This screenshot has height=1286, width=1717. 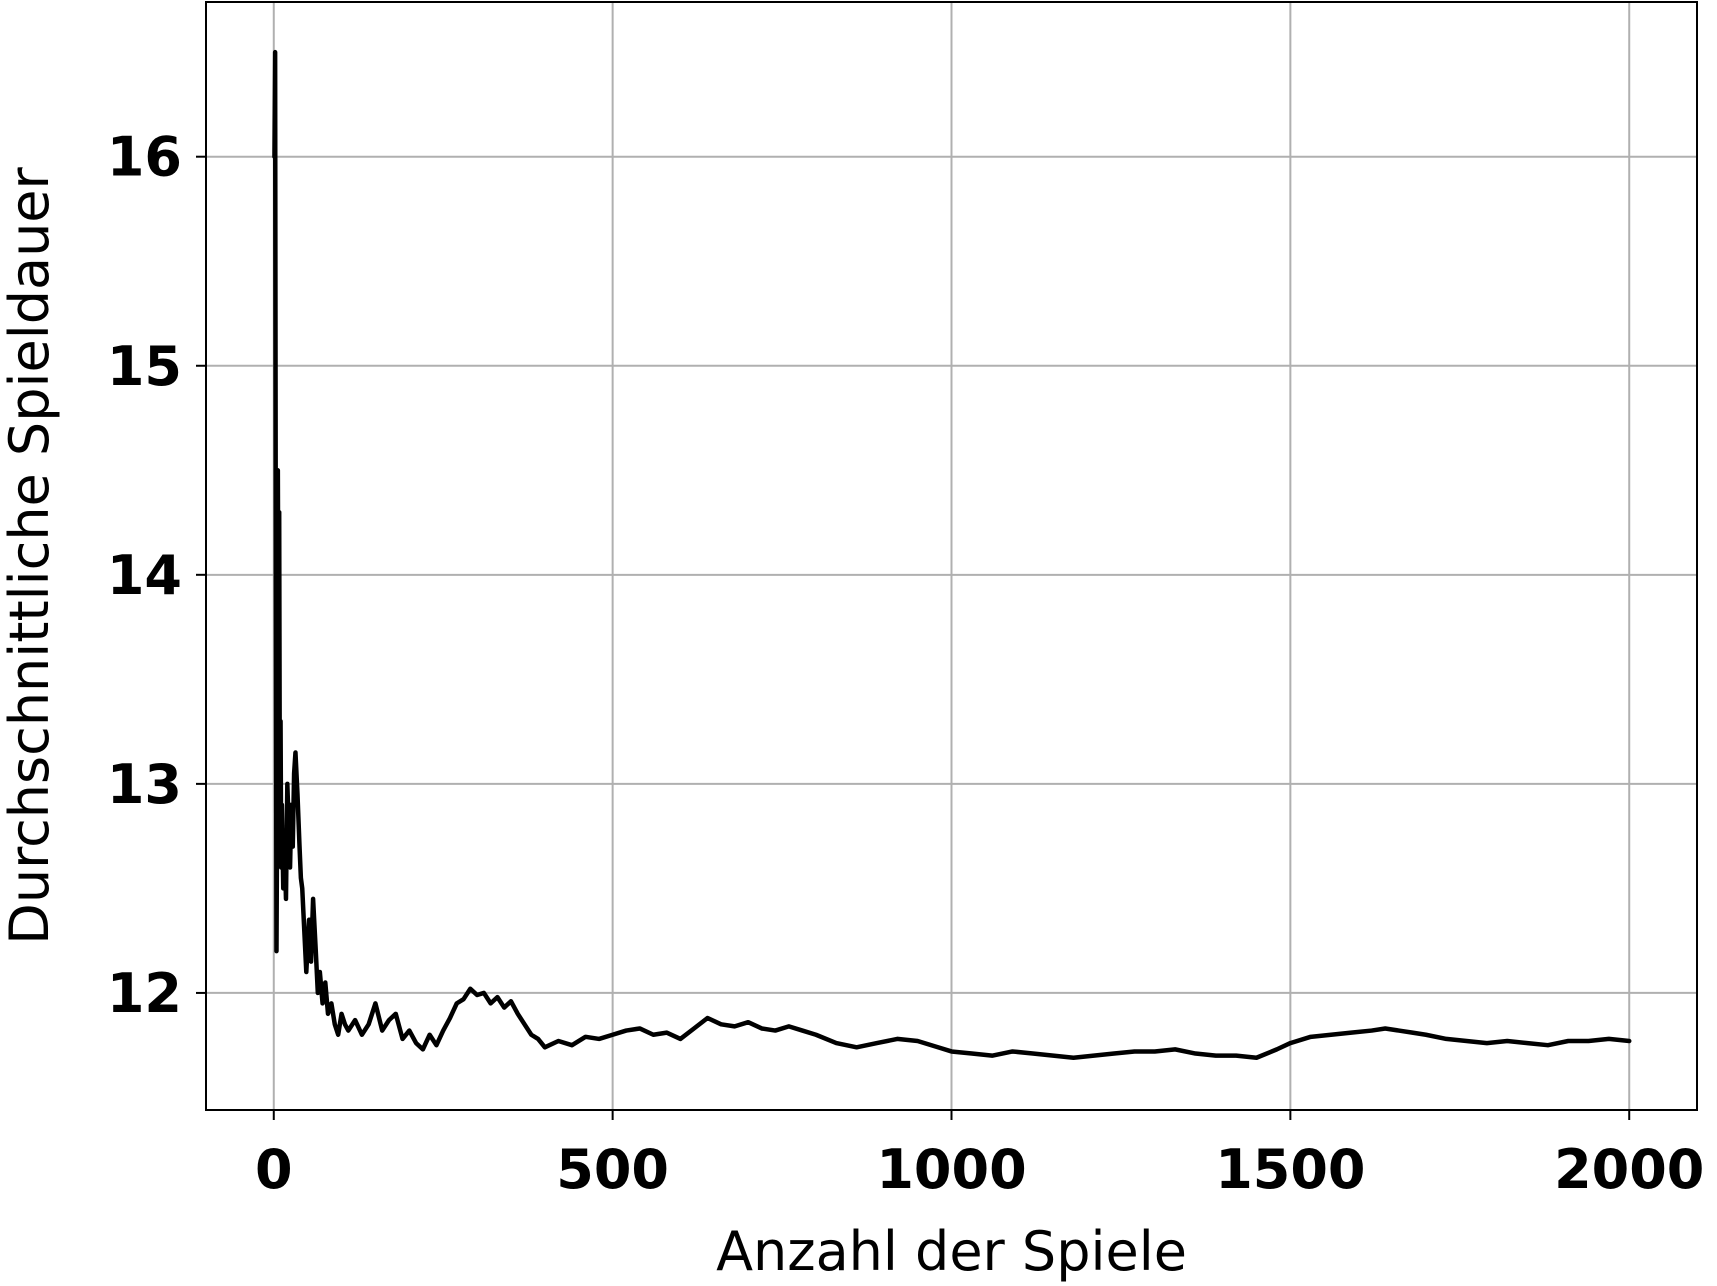 I want to click on y-tick-label: 16, so click(x=144, y=157).